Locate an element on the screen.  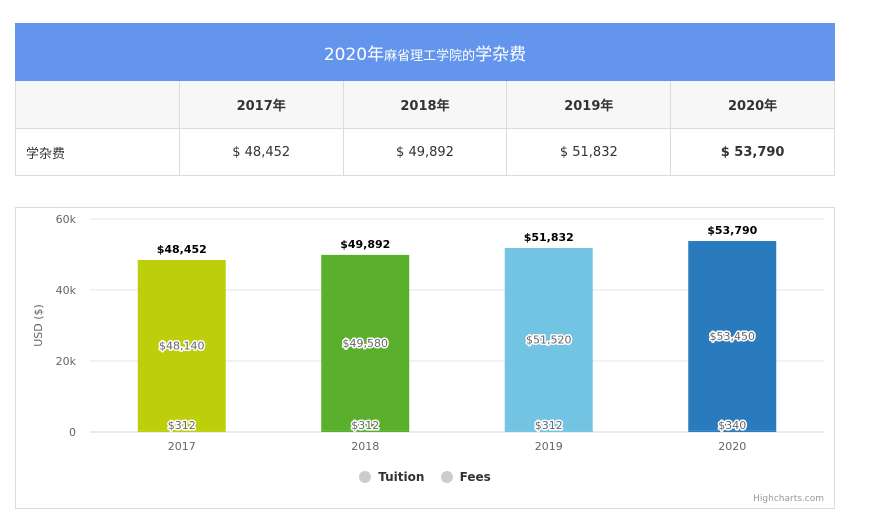
y-tick-label: 40k is located at coordinates (66, 290).